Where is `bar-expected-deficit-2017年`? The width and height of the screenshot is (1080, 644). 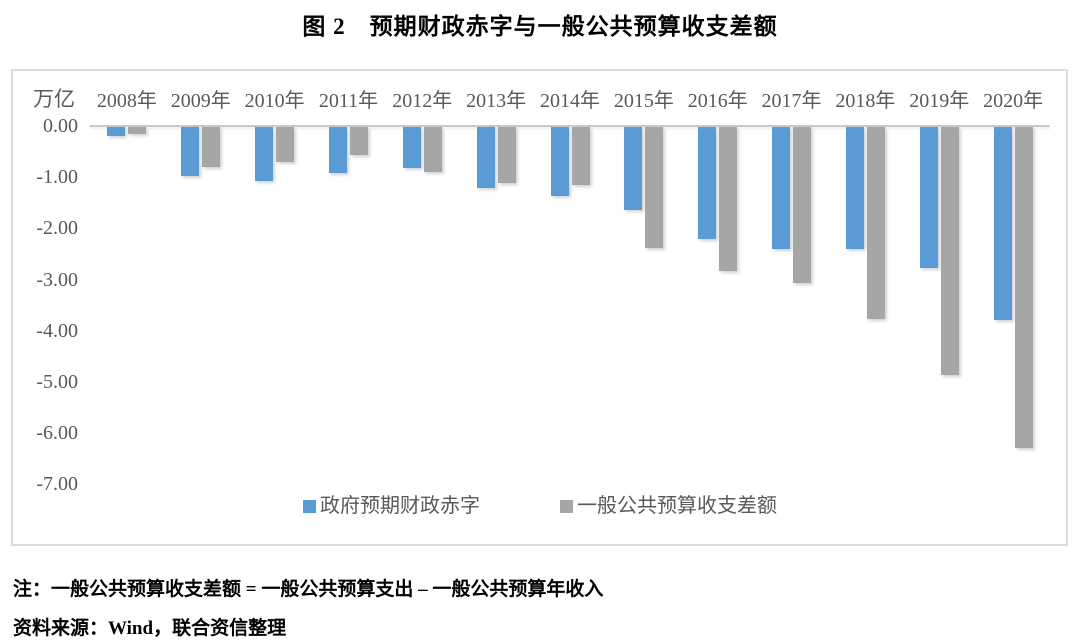 bar-expected-deficit-2017年 is located at coordinates (781, 188).